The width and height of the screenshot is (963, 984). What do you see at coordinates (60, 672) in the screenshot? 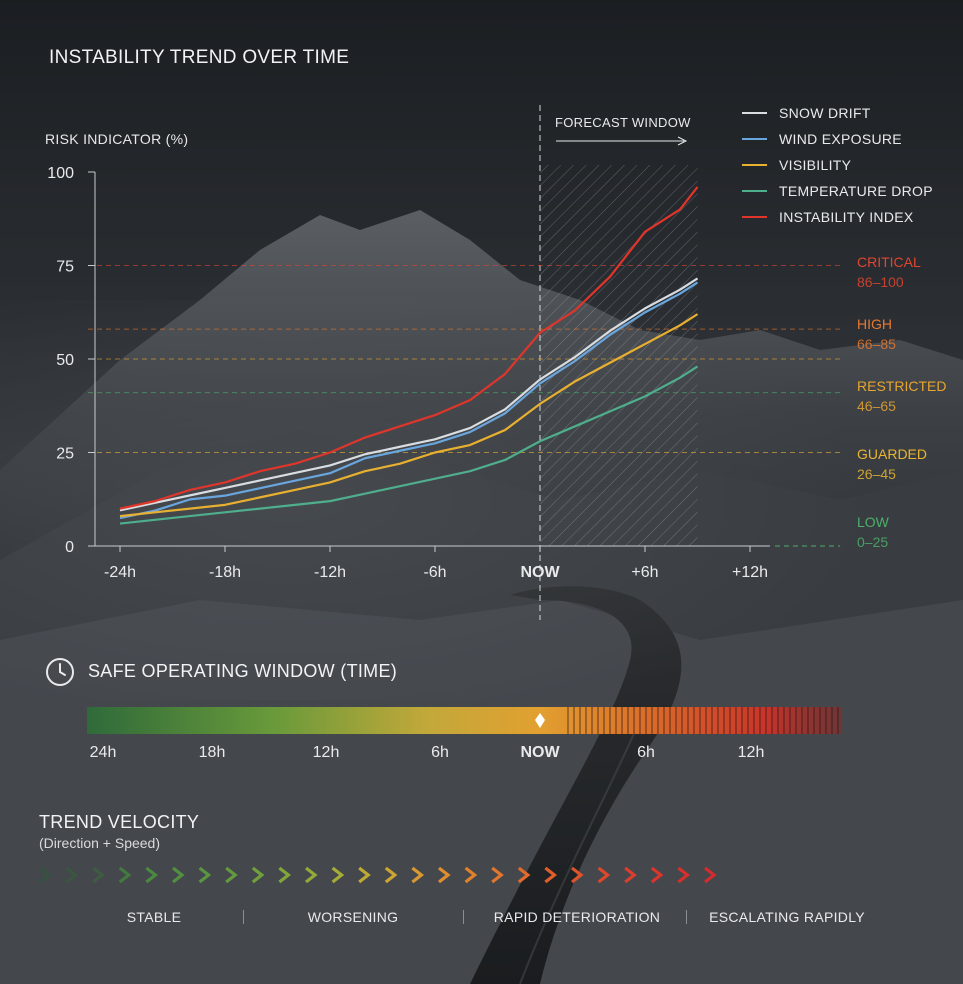
I see `clock-icon` at bounding box center [60, 672].